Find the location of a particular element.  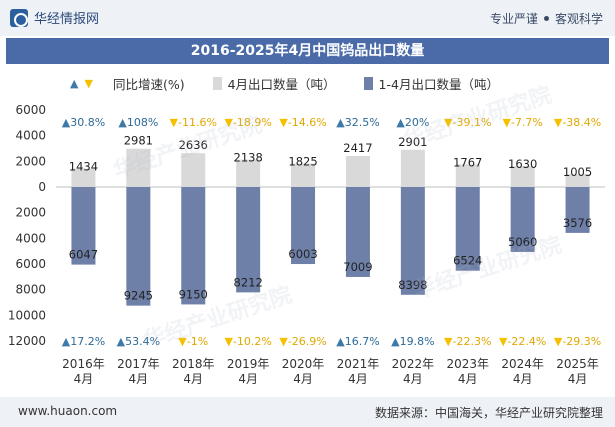

legend-growth-label: 同比增速(%) is located at coordinates (148, 84).